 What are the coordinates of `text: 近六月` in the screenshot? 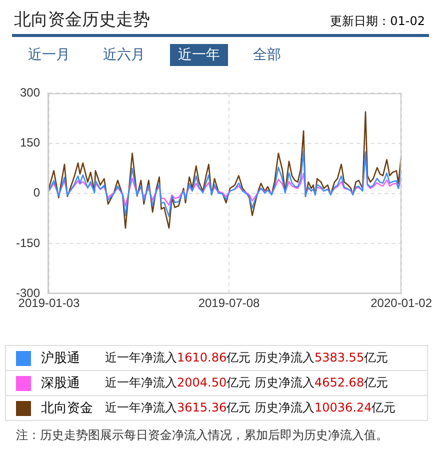 It's located at (124, 55).